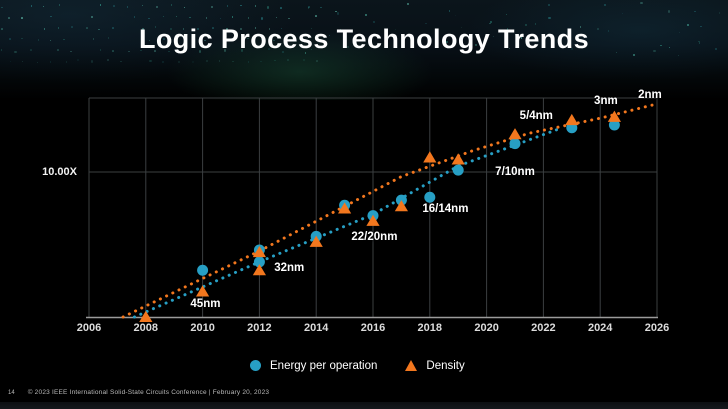 The width and height of the screenshot is (728, 409). Describe the element at coordinates (515, 172) in the screenshot. I see `node-label-7-10nm: 7/10nm` at that location.